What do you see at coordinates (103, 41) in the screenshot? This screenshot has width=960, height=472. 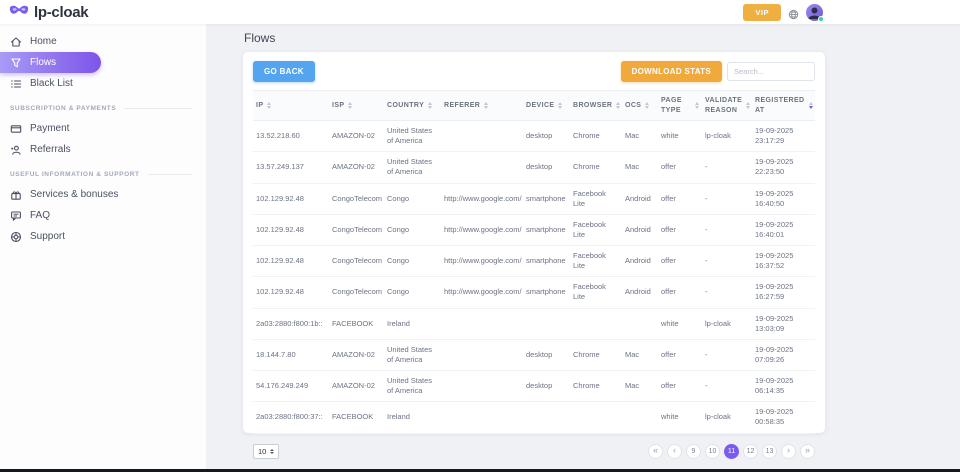 I see `sidebar-item-home: Home` at bounding box center [103, 41].